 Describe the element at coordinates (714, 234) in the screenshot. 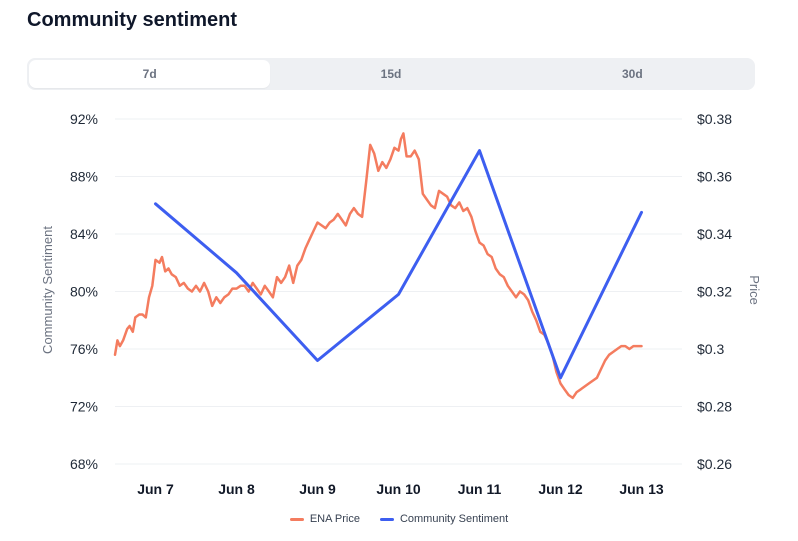

I see `right-tick-label: $0.34` at that location.